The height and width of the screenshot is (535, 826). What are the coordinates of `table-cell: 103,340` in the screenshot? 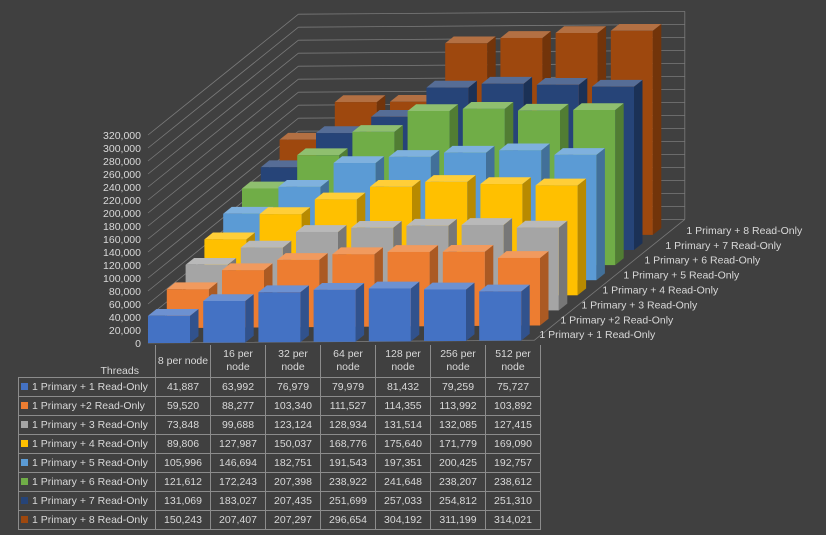 It's located at (293, 406).